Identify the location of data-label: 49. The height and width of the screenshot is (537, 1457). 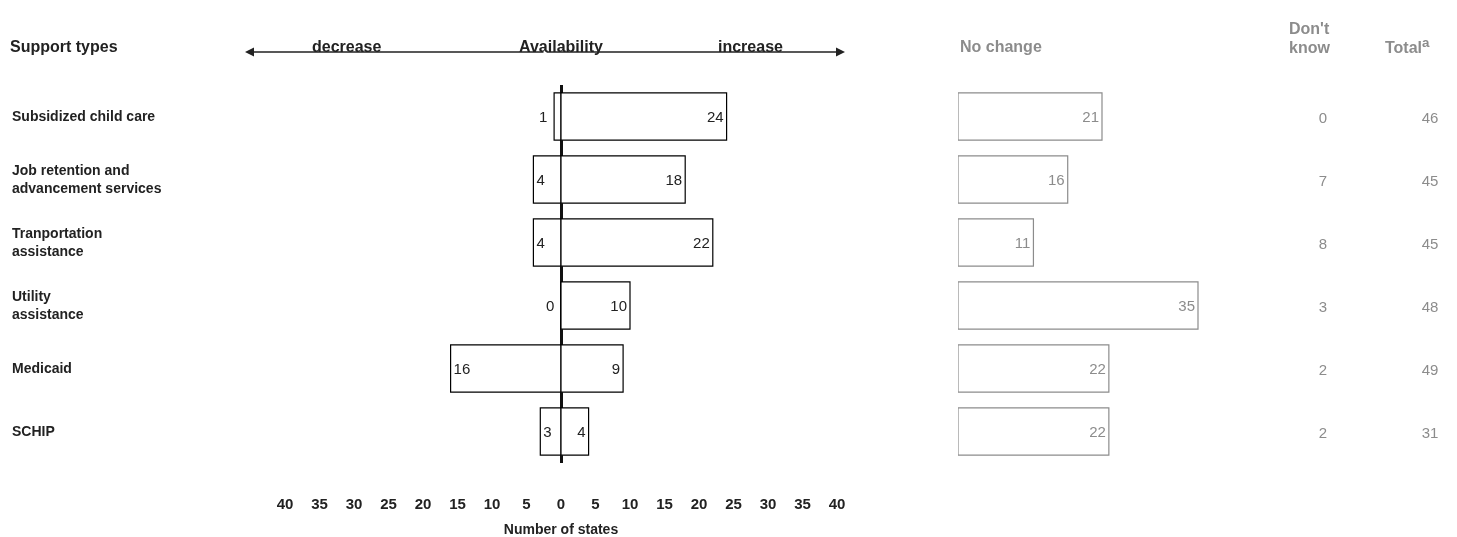
(1430, 368).